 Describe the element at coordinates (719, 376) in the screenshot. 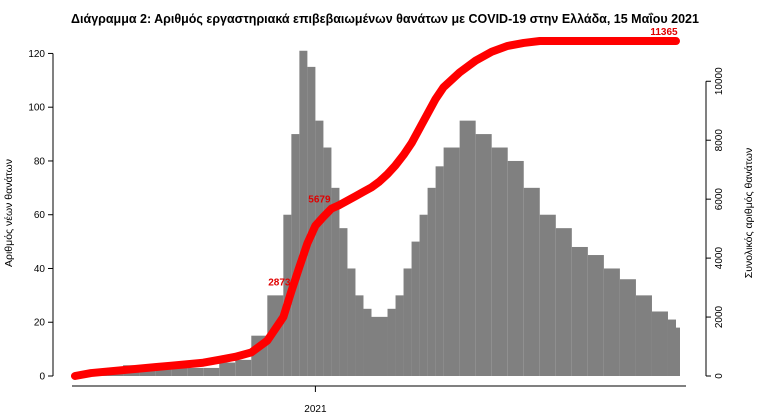

I see `right-tick-label: 0` at that location.